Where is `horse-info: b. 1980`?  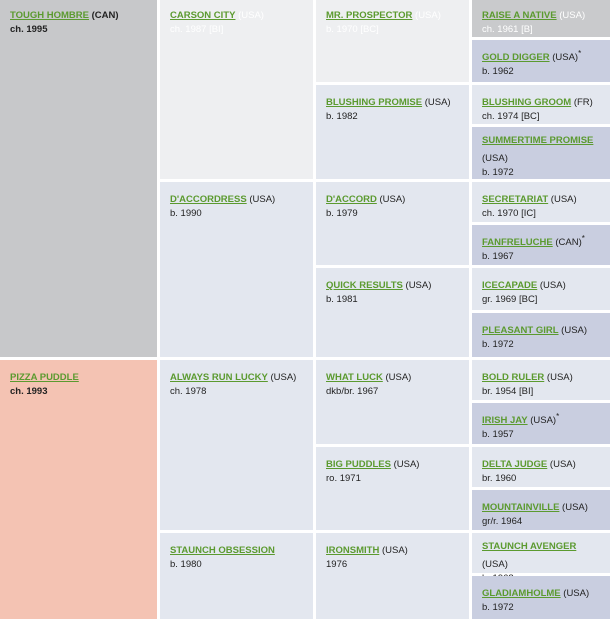 horse-info: b. 1980 is located at coordinates (186, 565).